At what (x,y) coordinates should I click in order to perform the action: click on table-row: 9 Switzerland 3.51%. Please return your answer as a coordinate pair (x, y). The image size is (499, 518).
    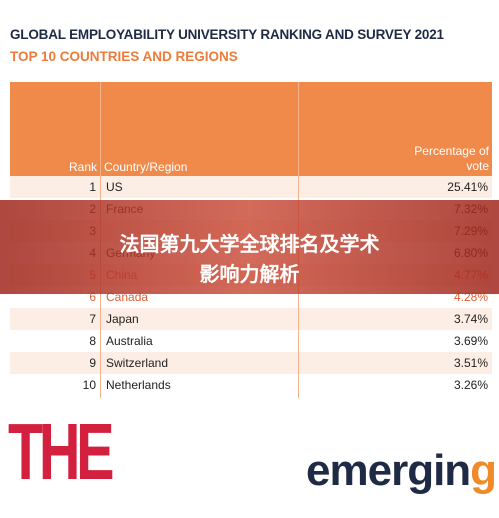
    Looking at the image, I should click on (251, 363).